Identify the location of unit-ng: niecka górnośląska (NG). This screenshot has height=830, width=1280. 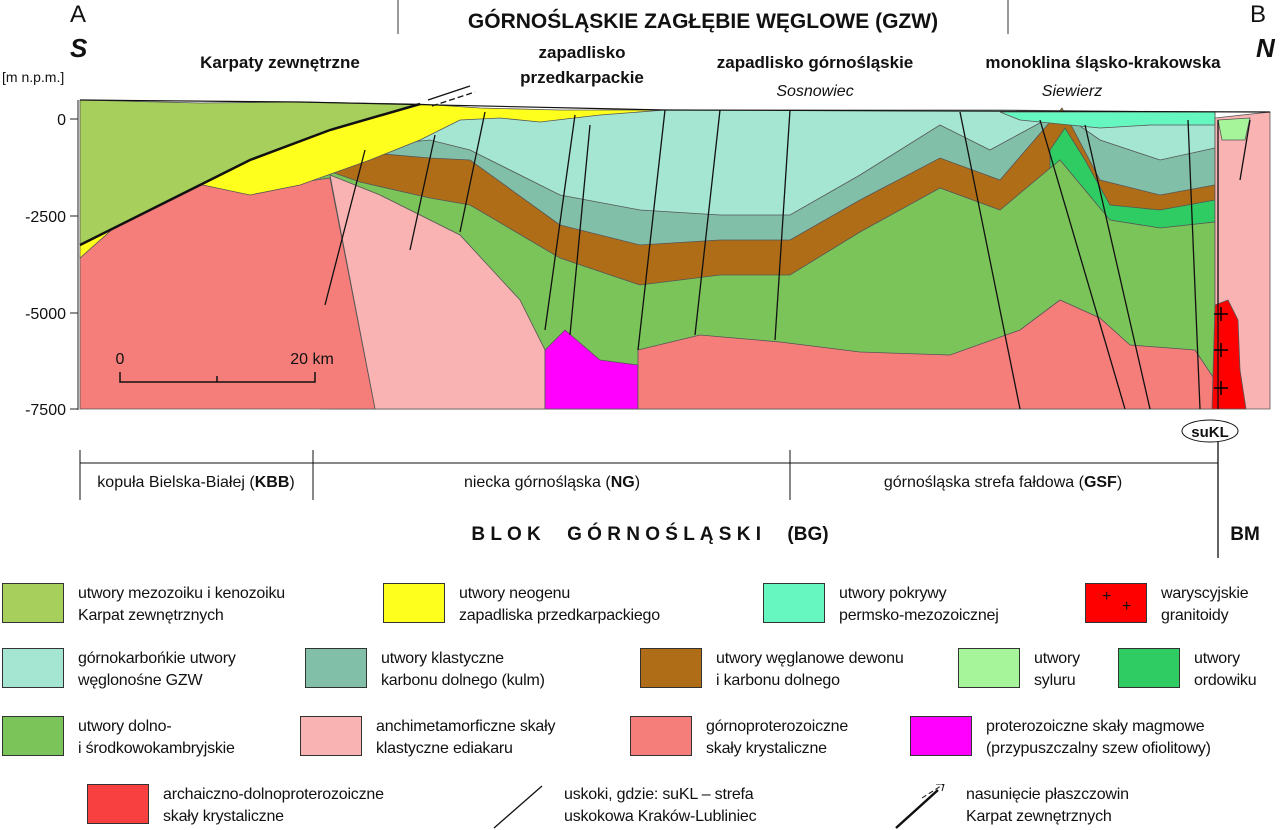
(552, 482).